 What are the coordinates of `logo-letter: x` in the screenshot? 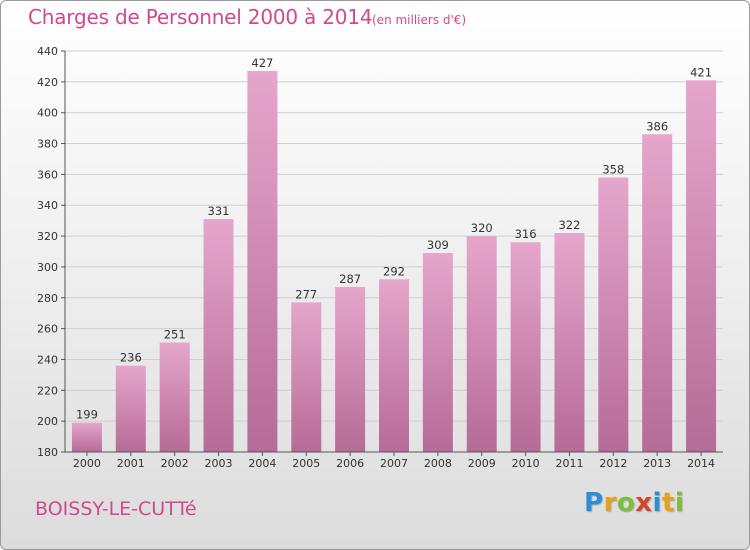 It's located at (644, 503).